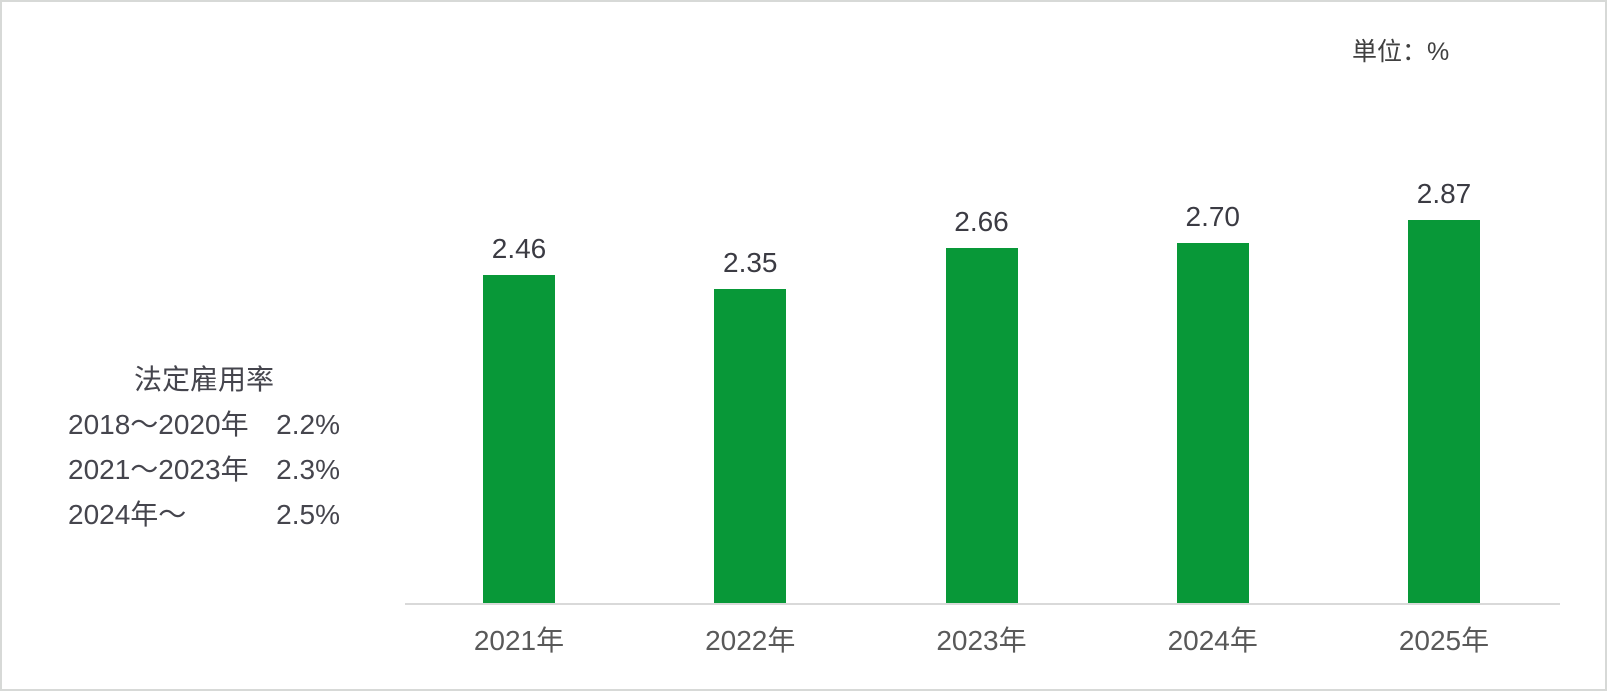  What do you see at coordinates (750, 262) in the screenshot?
I see `bar-value-label: 2.35` at bounding box center [750, 262].